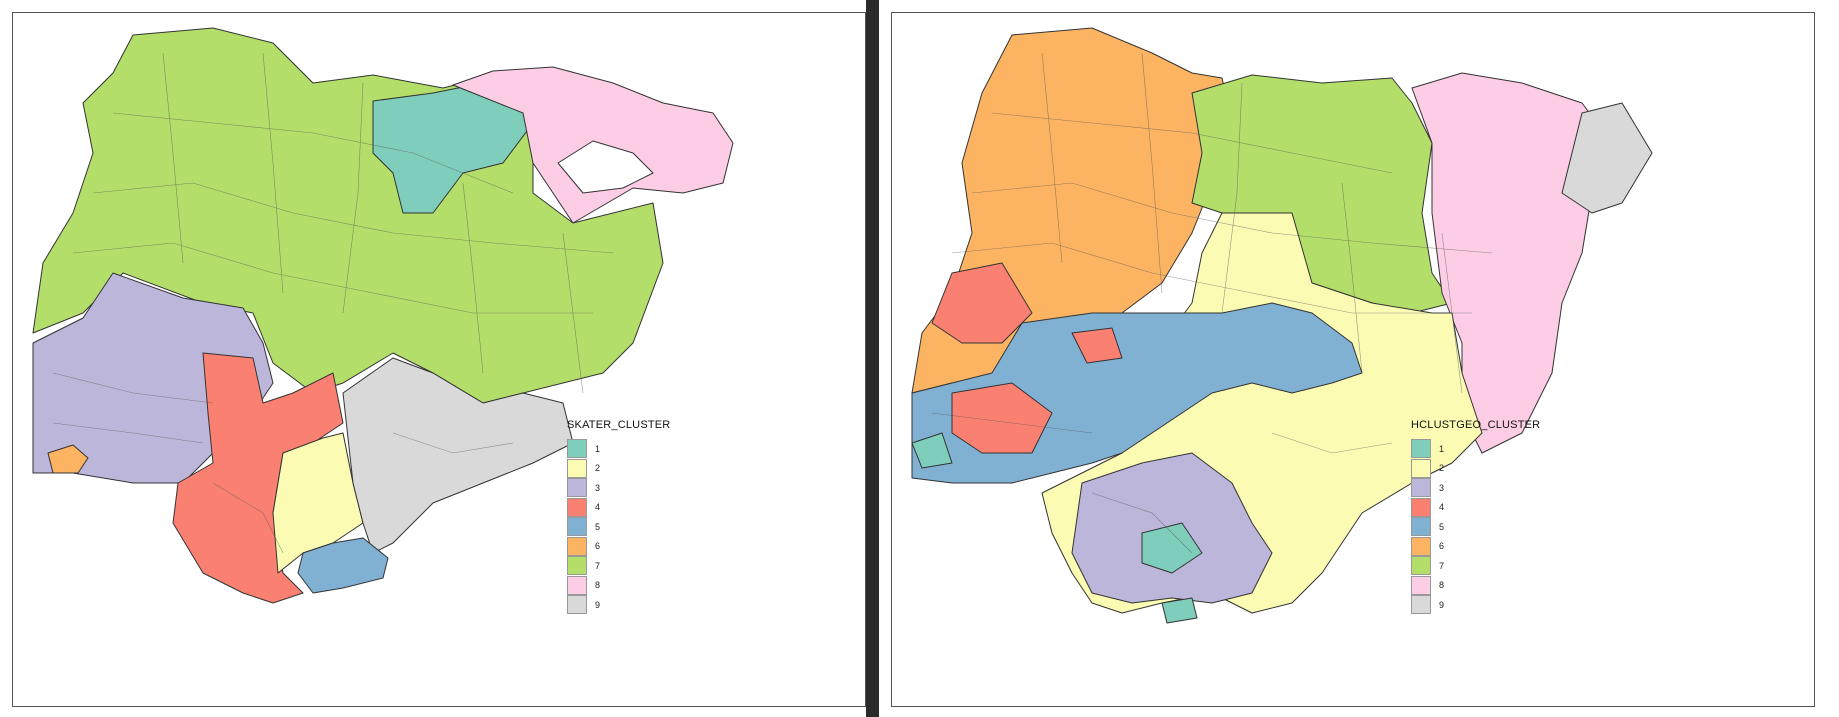  I want to click on skater-legend: SKATER_CLUSTER 1 2 3 4 5 6 7 8 9, so click(618, 517).